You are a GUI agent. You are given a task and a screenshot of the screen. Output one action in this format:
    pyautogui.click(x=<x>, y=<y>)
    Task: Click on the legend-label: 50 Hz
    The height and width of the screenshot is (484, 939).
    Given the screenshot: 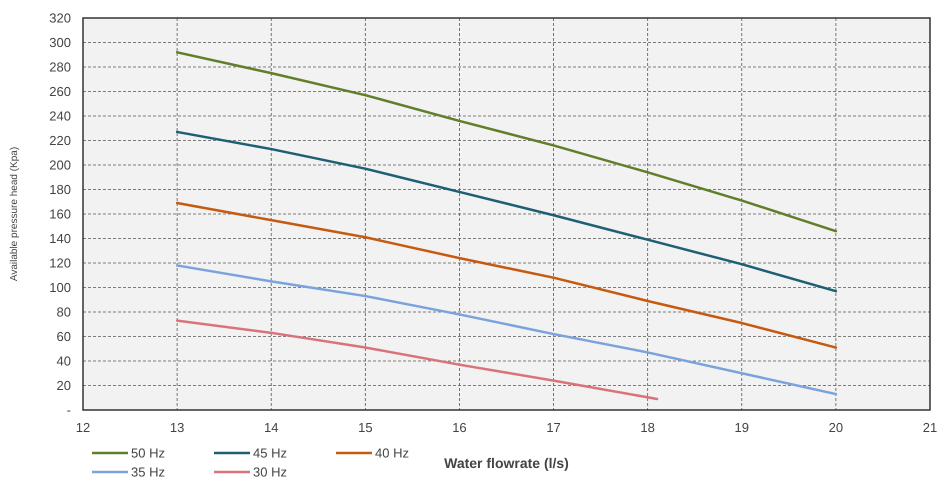 What is the action you would take?
    pyautogui.click(x=148, y=453)
    